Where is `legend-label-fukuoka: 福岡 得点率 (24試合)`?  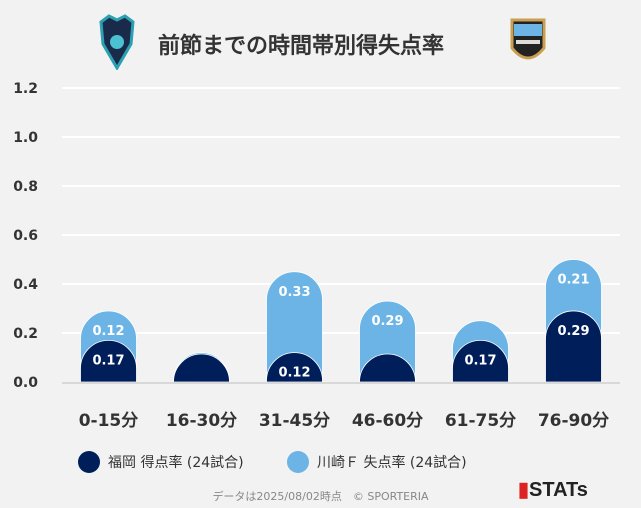
legend-label-fukuoka: 福岡 得点率 (24試合) is located at coordinates (176, 463).